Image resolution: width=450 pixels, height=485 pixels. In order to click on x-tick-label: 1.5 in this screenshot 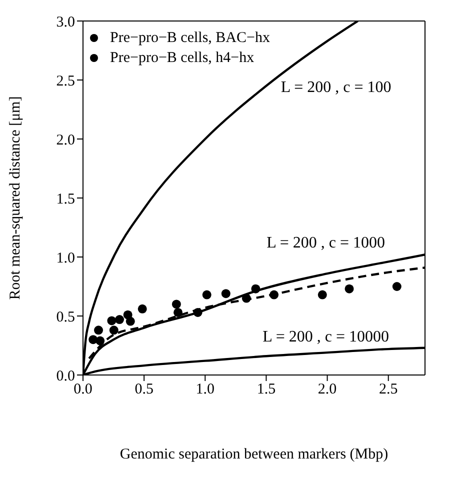, I will do `click(266, 390)`.